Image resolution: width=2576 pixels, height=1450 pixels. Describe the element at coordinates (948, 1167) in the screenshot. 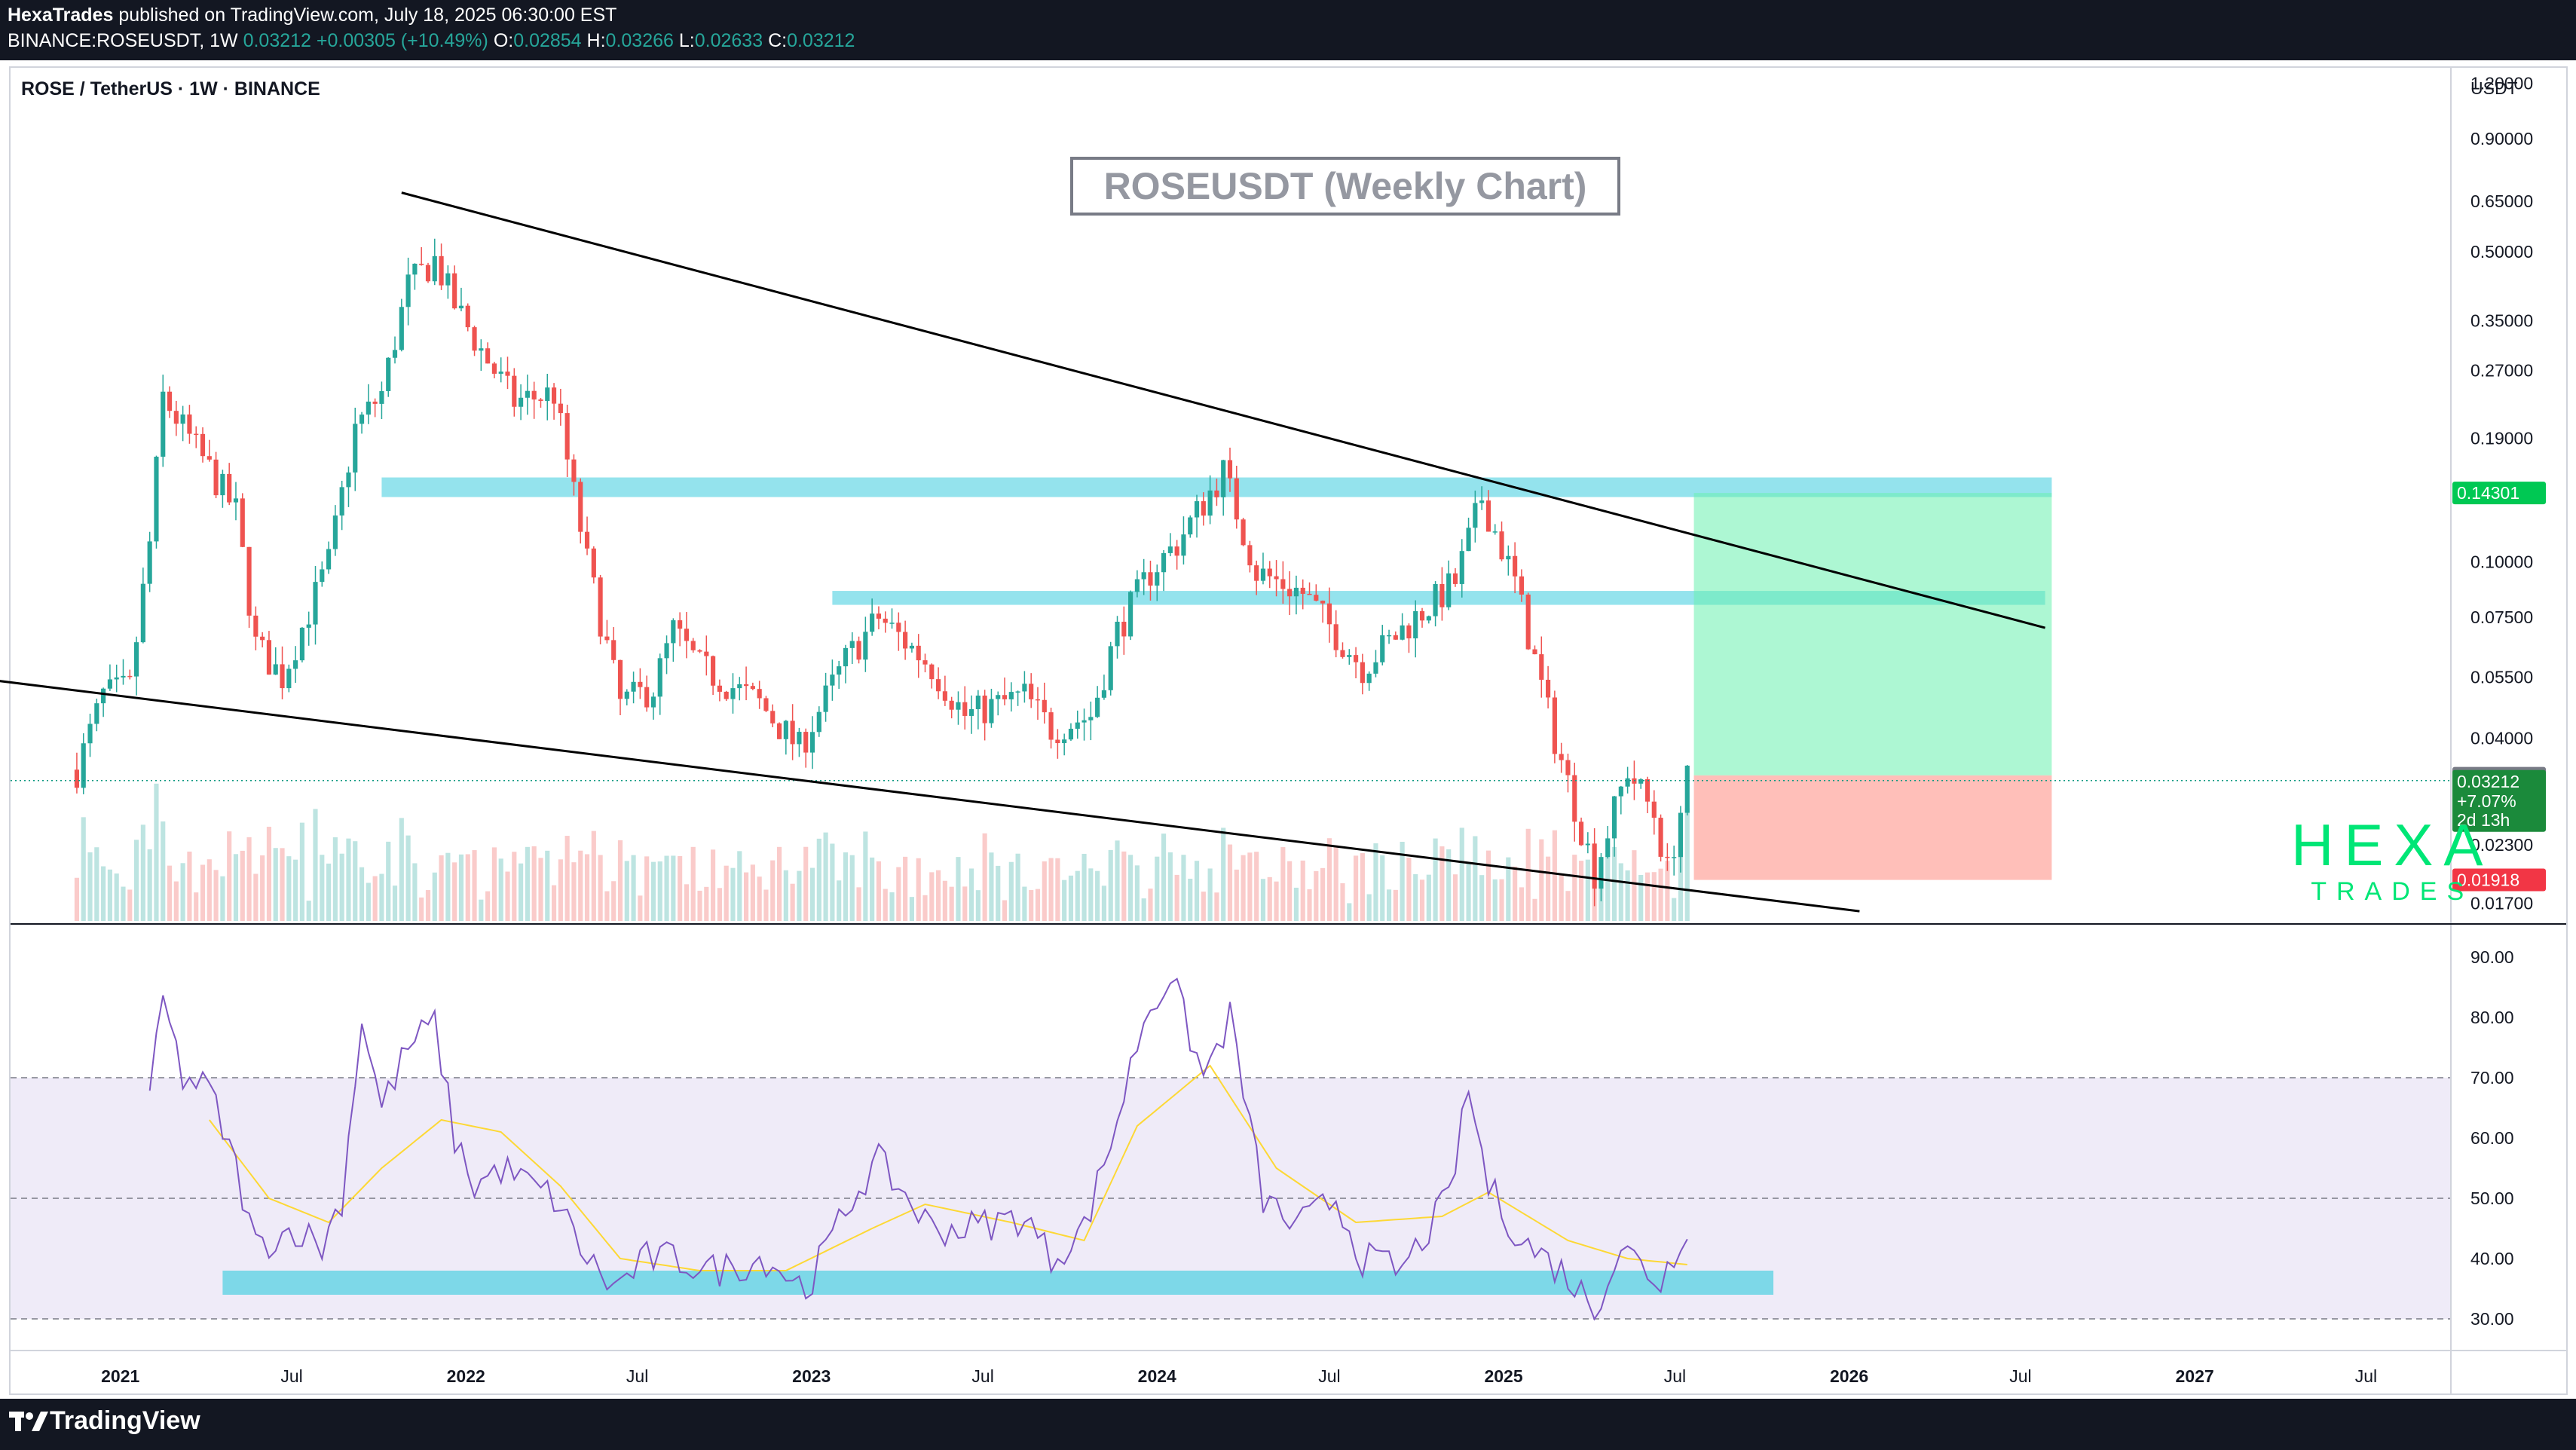

I see `rsi-moving-average-line` at that location.